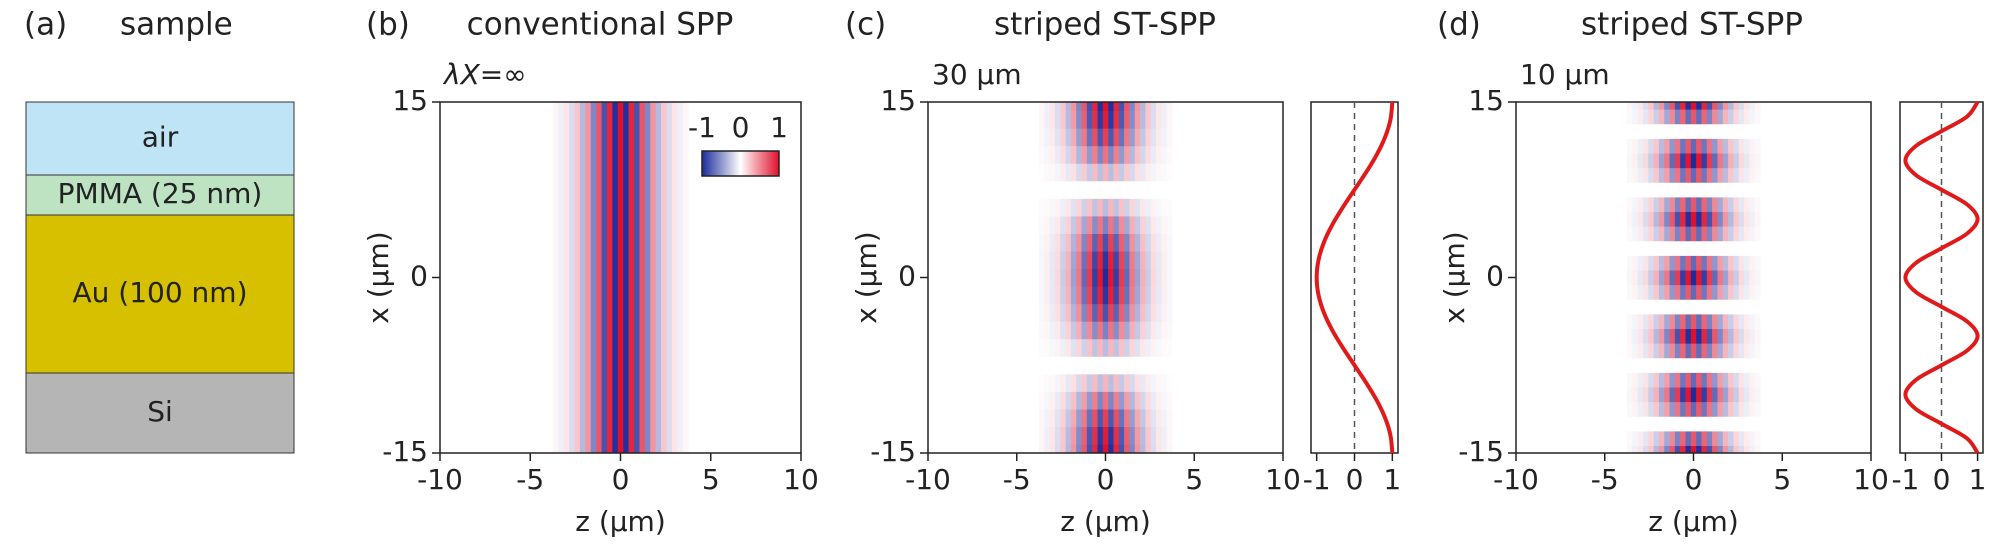 The image size is (2002, 548). What do you see at coordinates (1605, 479) in the screenshot?
I see `x-tick-label: -5` at bounding box center [1605, 479].